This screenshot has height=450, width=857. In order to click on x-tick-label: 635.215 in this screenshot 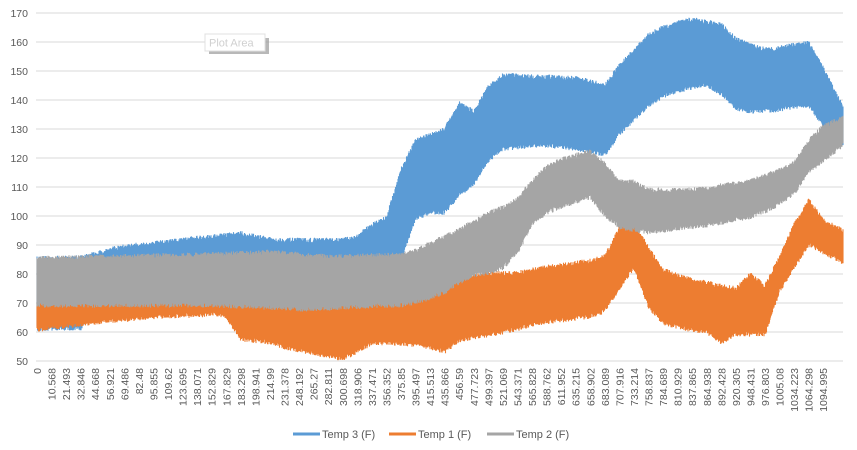, I will do `click(577, 387)`.